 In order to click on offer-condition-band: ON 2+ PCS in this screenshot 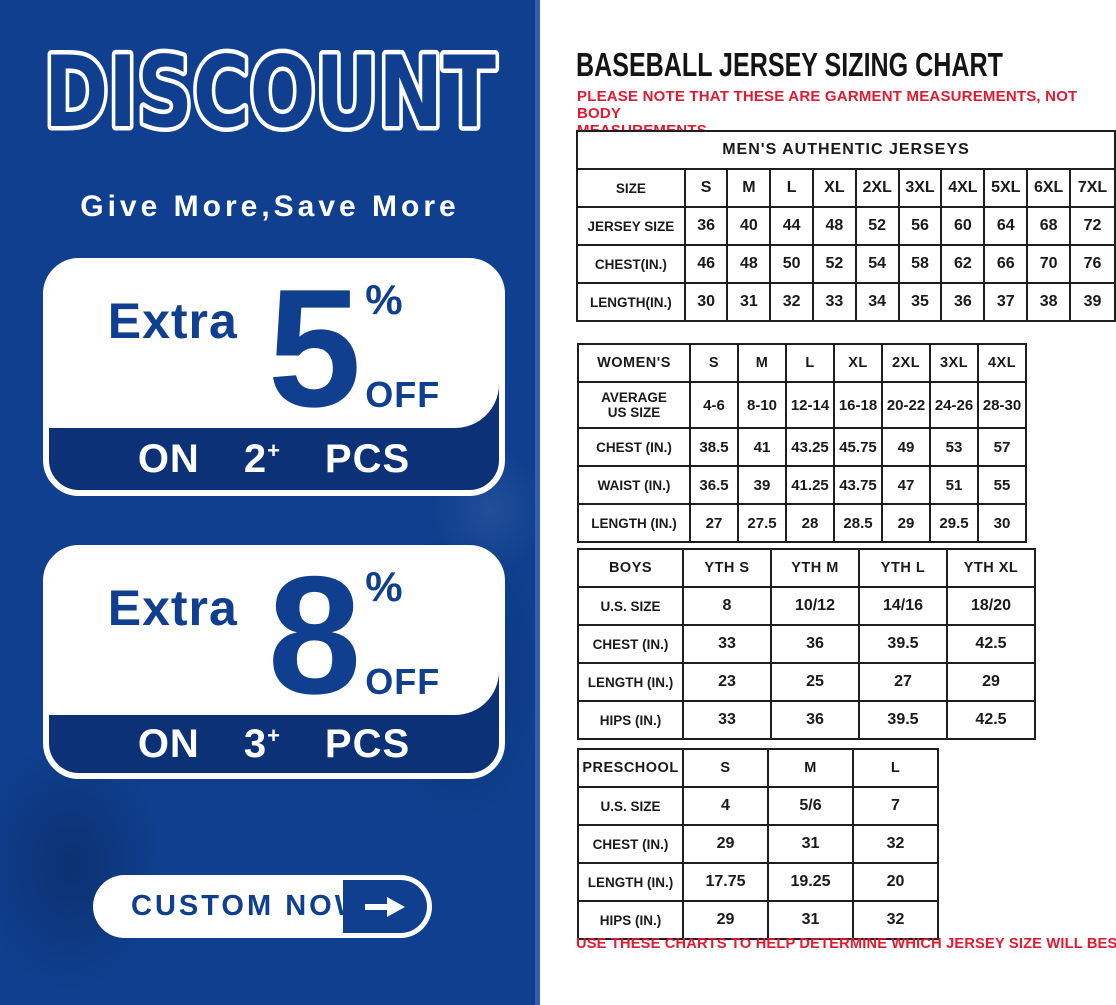, I will do `click(274, 459)`.